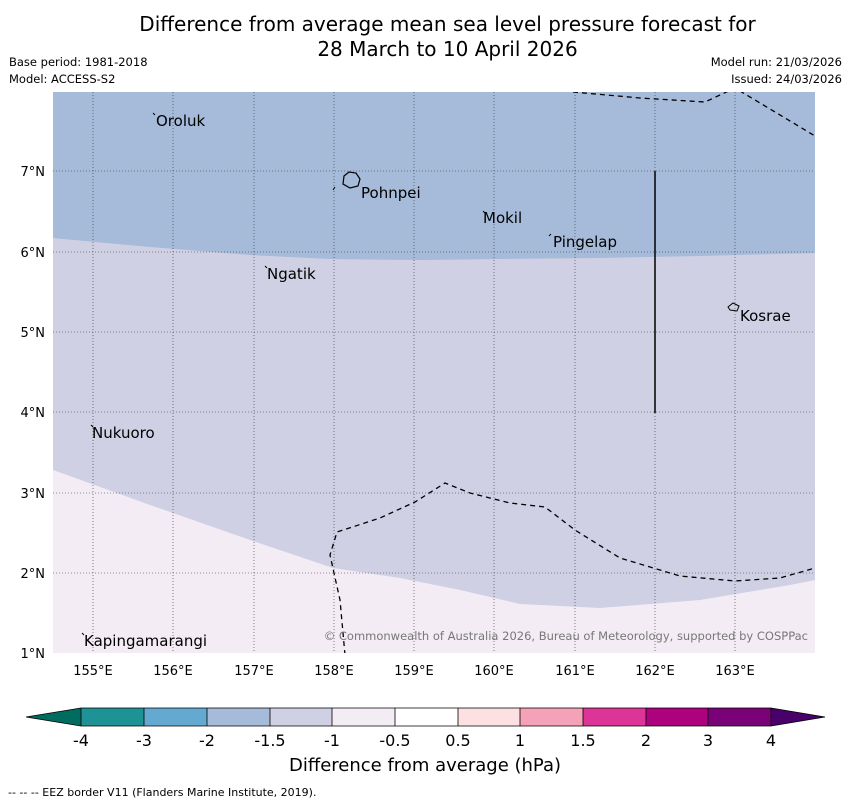 The width and height of the screenshot is (850, 804). I want to click on lat-label: 1°N, so click(33, 654).